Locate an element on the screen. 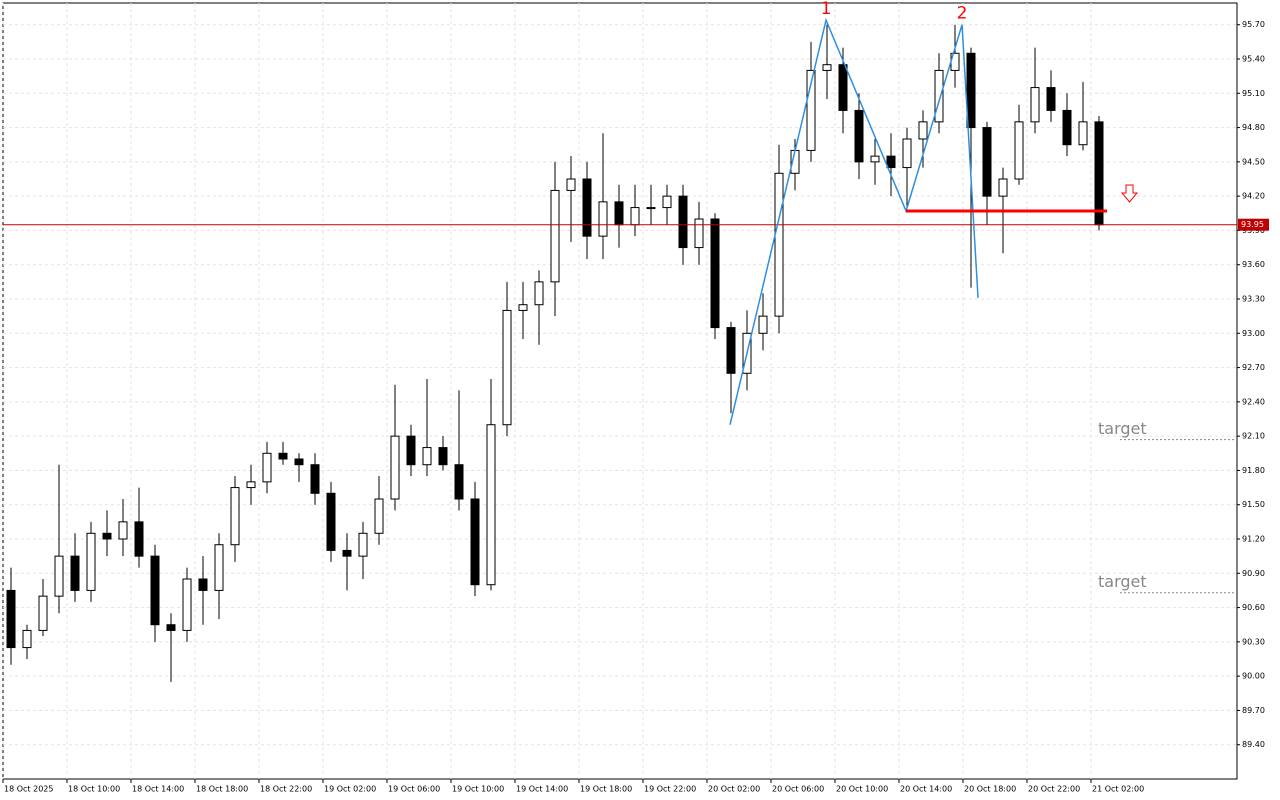  sell-arrow is located at coordinates (1129, 193).